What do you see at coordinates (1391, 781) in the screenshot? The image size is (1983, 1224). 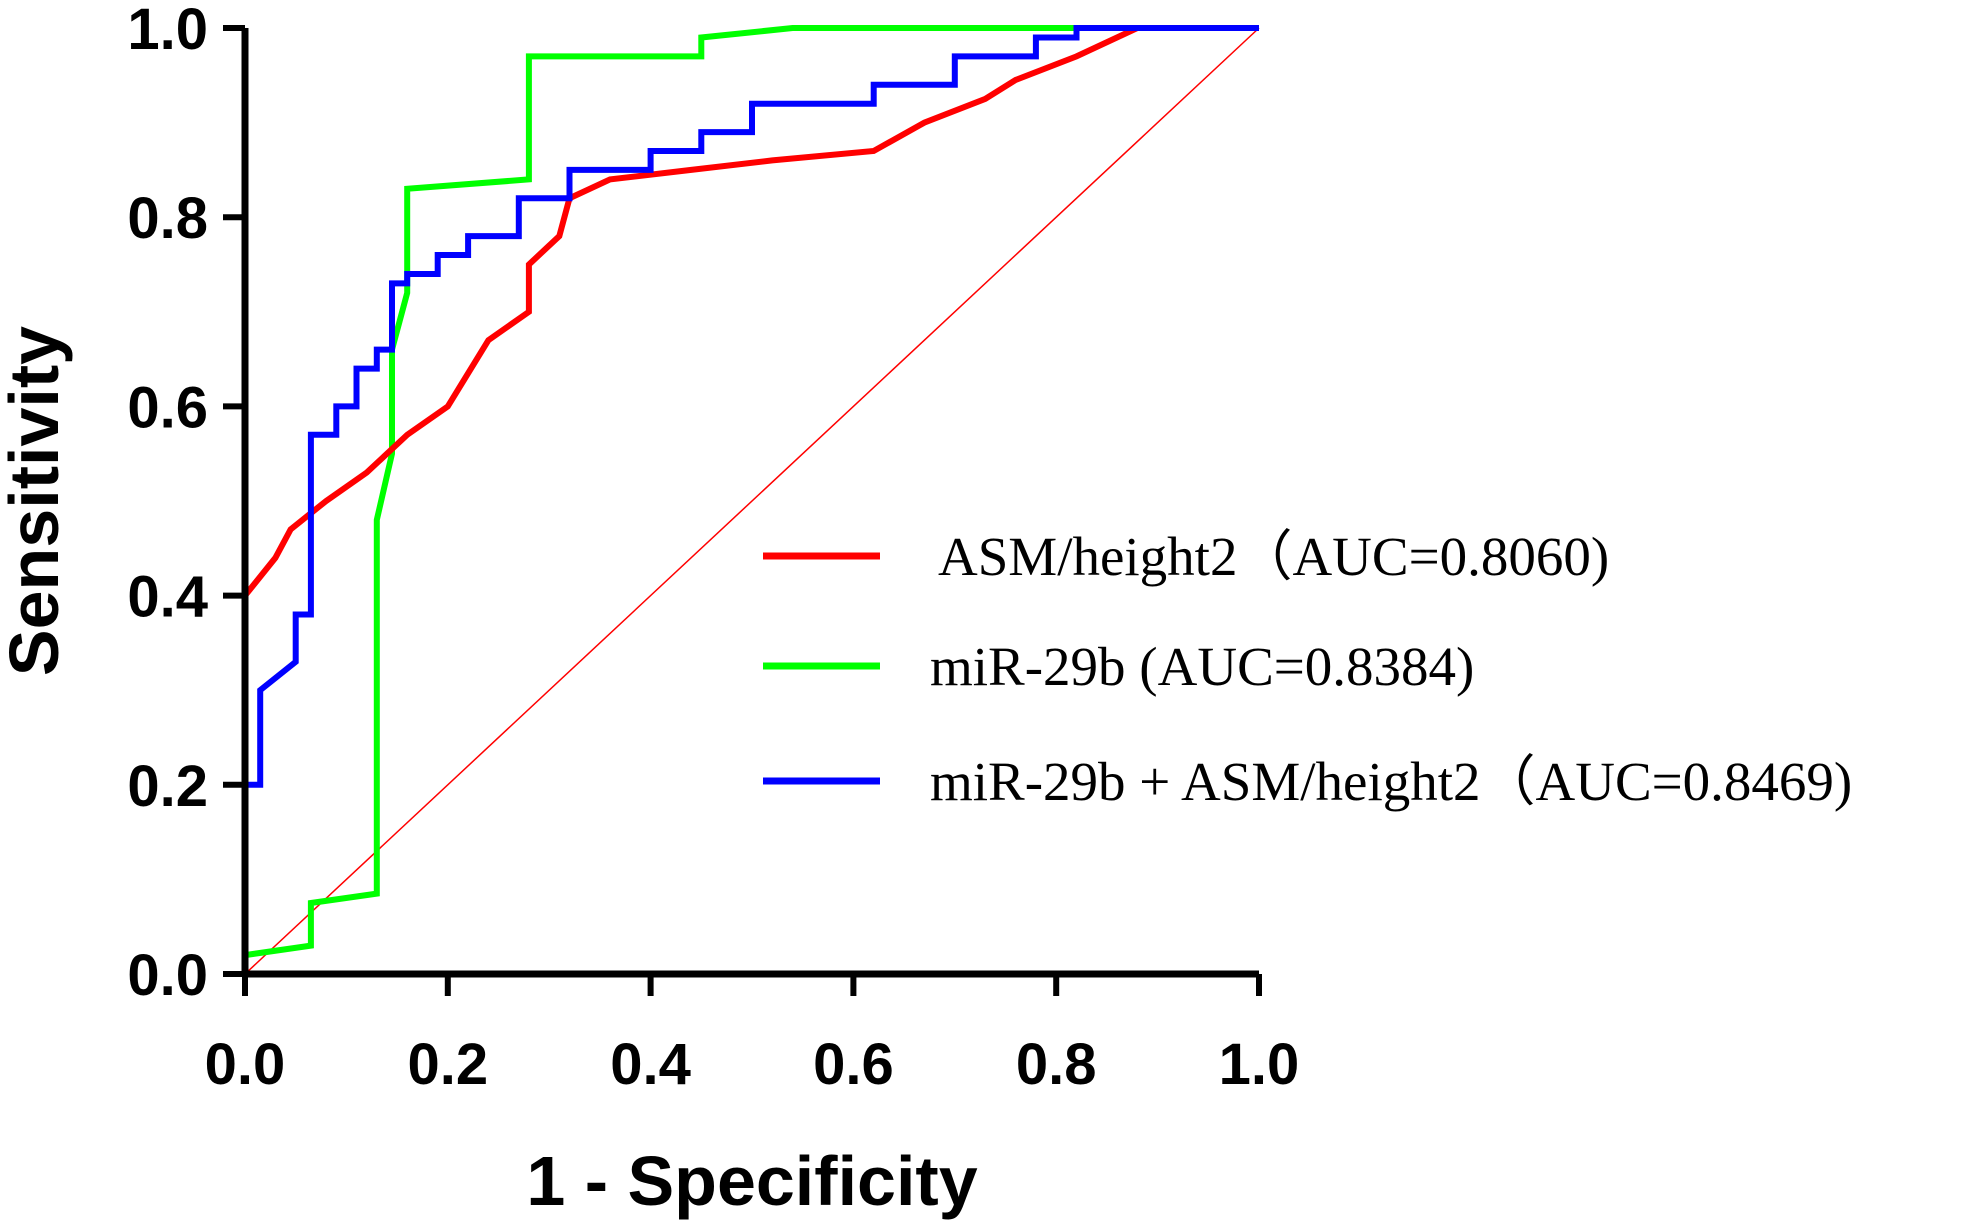 I see `legend-label-2: miR-29b + ASM/height2（AUC=0.8469)` at bounding box center [1391, 781].